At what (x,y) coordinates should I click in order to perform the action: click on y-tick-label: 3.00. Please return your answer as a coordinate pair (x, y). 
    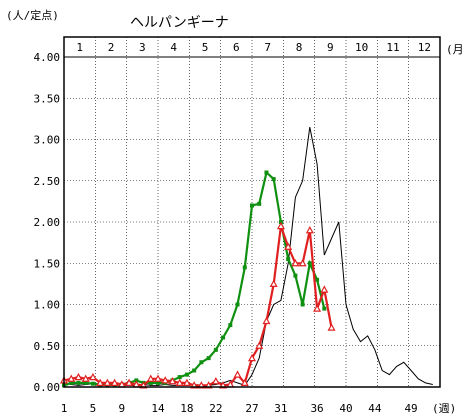
    Looking at the image, I should click on (47, 140).